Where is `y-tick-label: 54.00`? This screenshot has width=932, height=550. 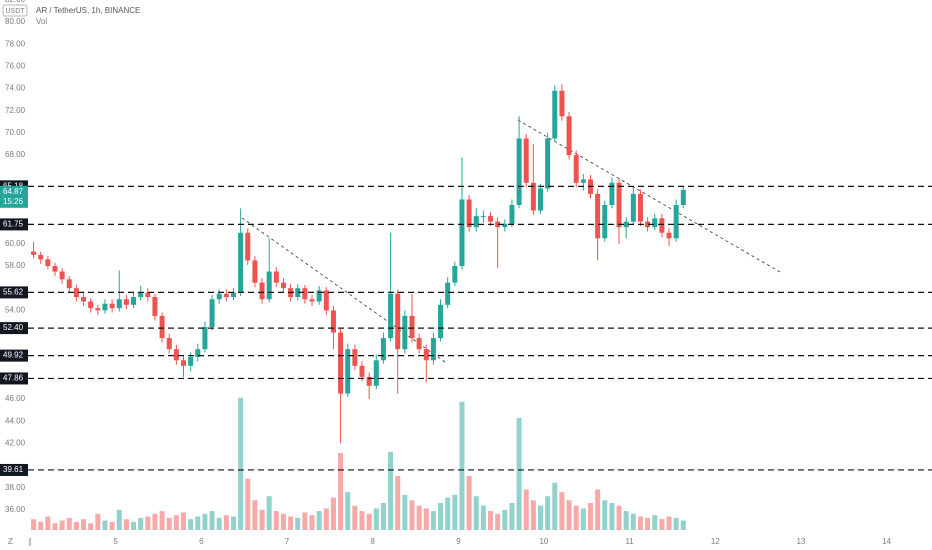
y-tick-label: 54.00 is located at coordinates (15, 309).